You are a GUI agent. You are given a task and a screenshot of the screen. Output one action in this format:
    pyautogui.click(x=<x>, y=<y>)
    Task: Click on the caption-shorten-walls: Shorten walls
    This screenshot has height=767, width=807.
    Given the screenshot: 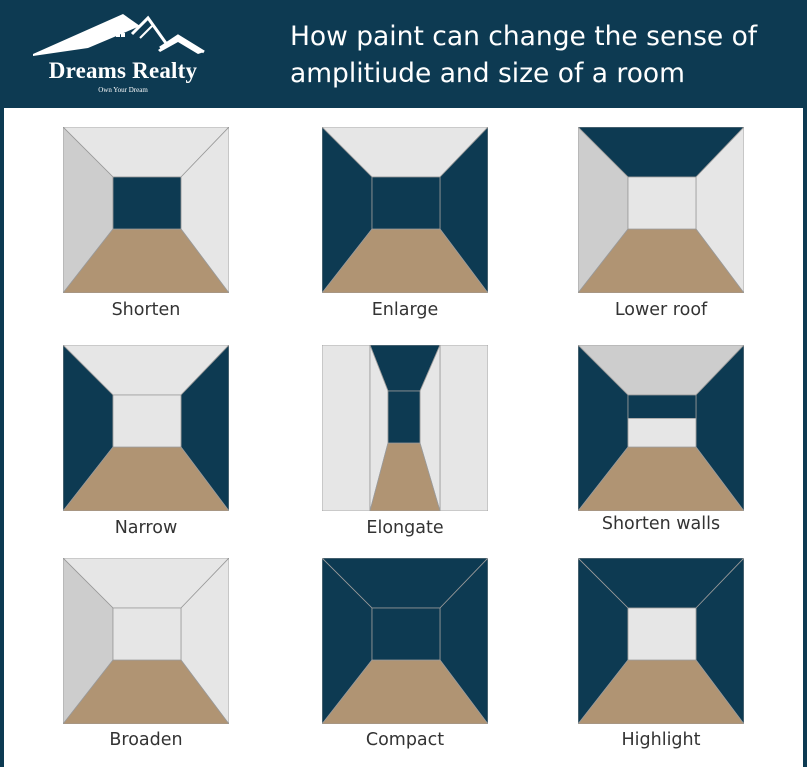 What is the action you would take?
    pyautogui.click(x=661, y=524)
    